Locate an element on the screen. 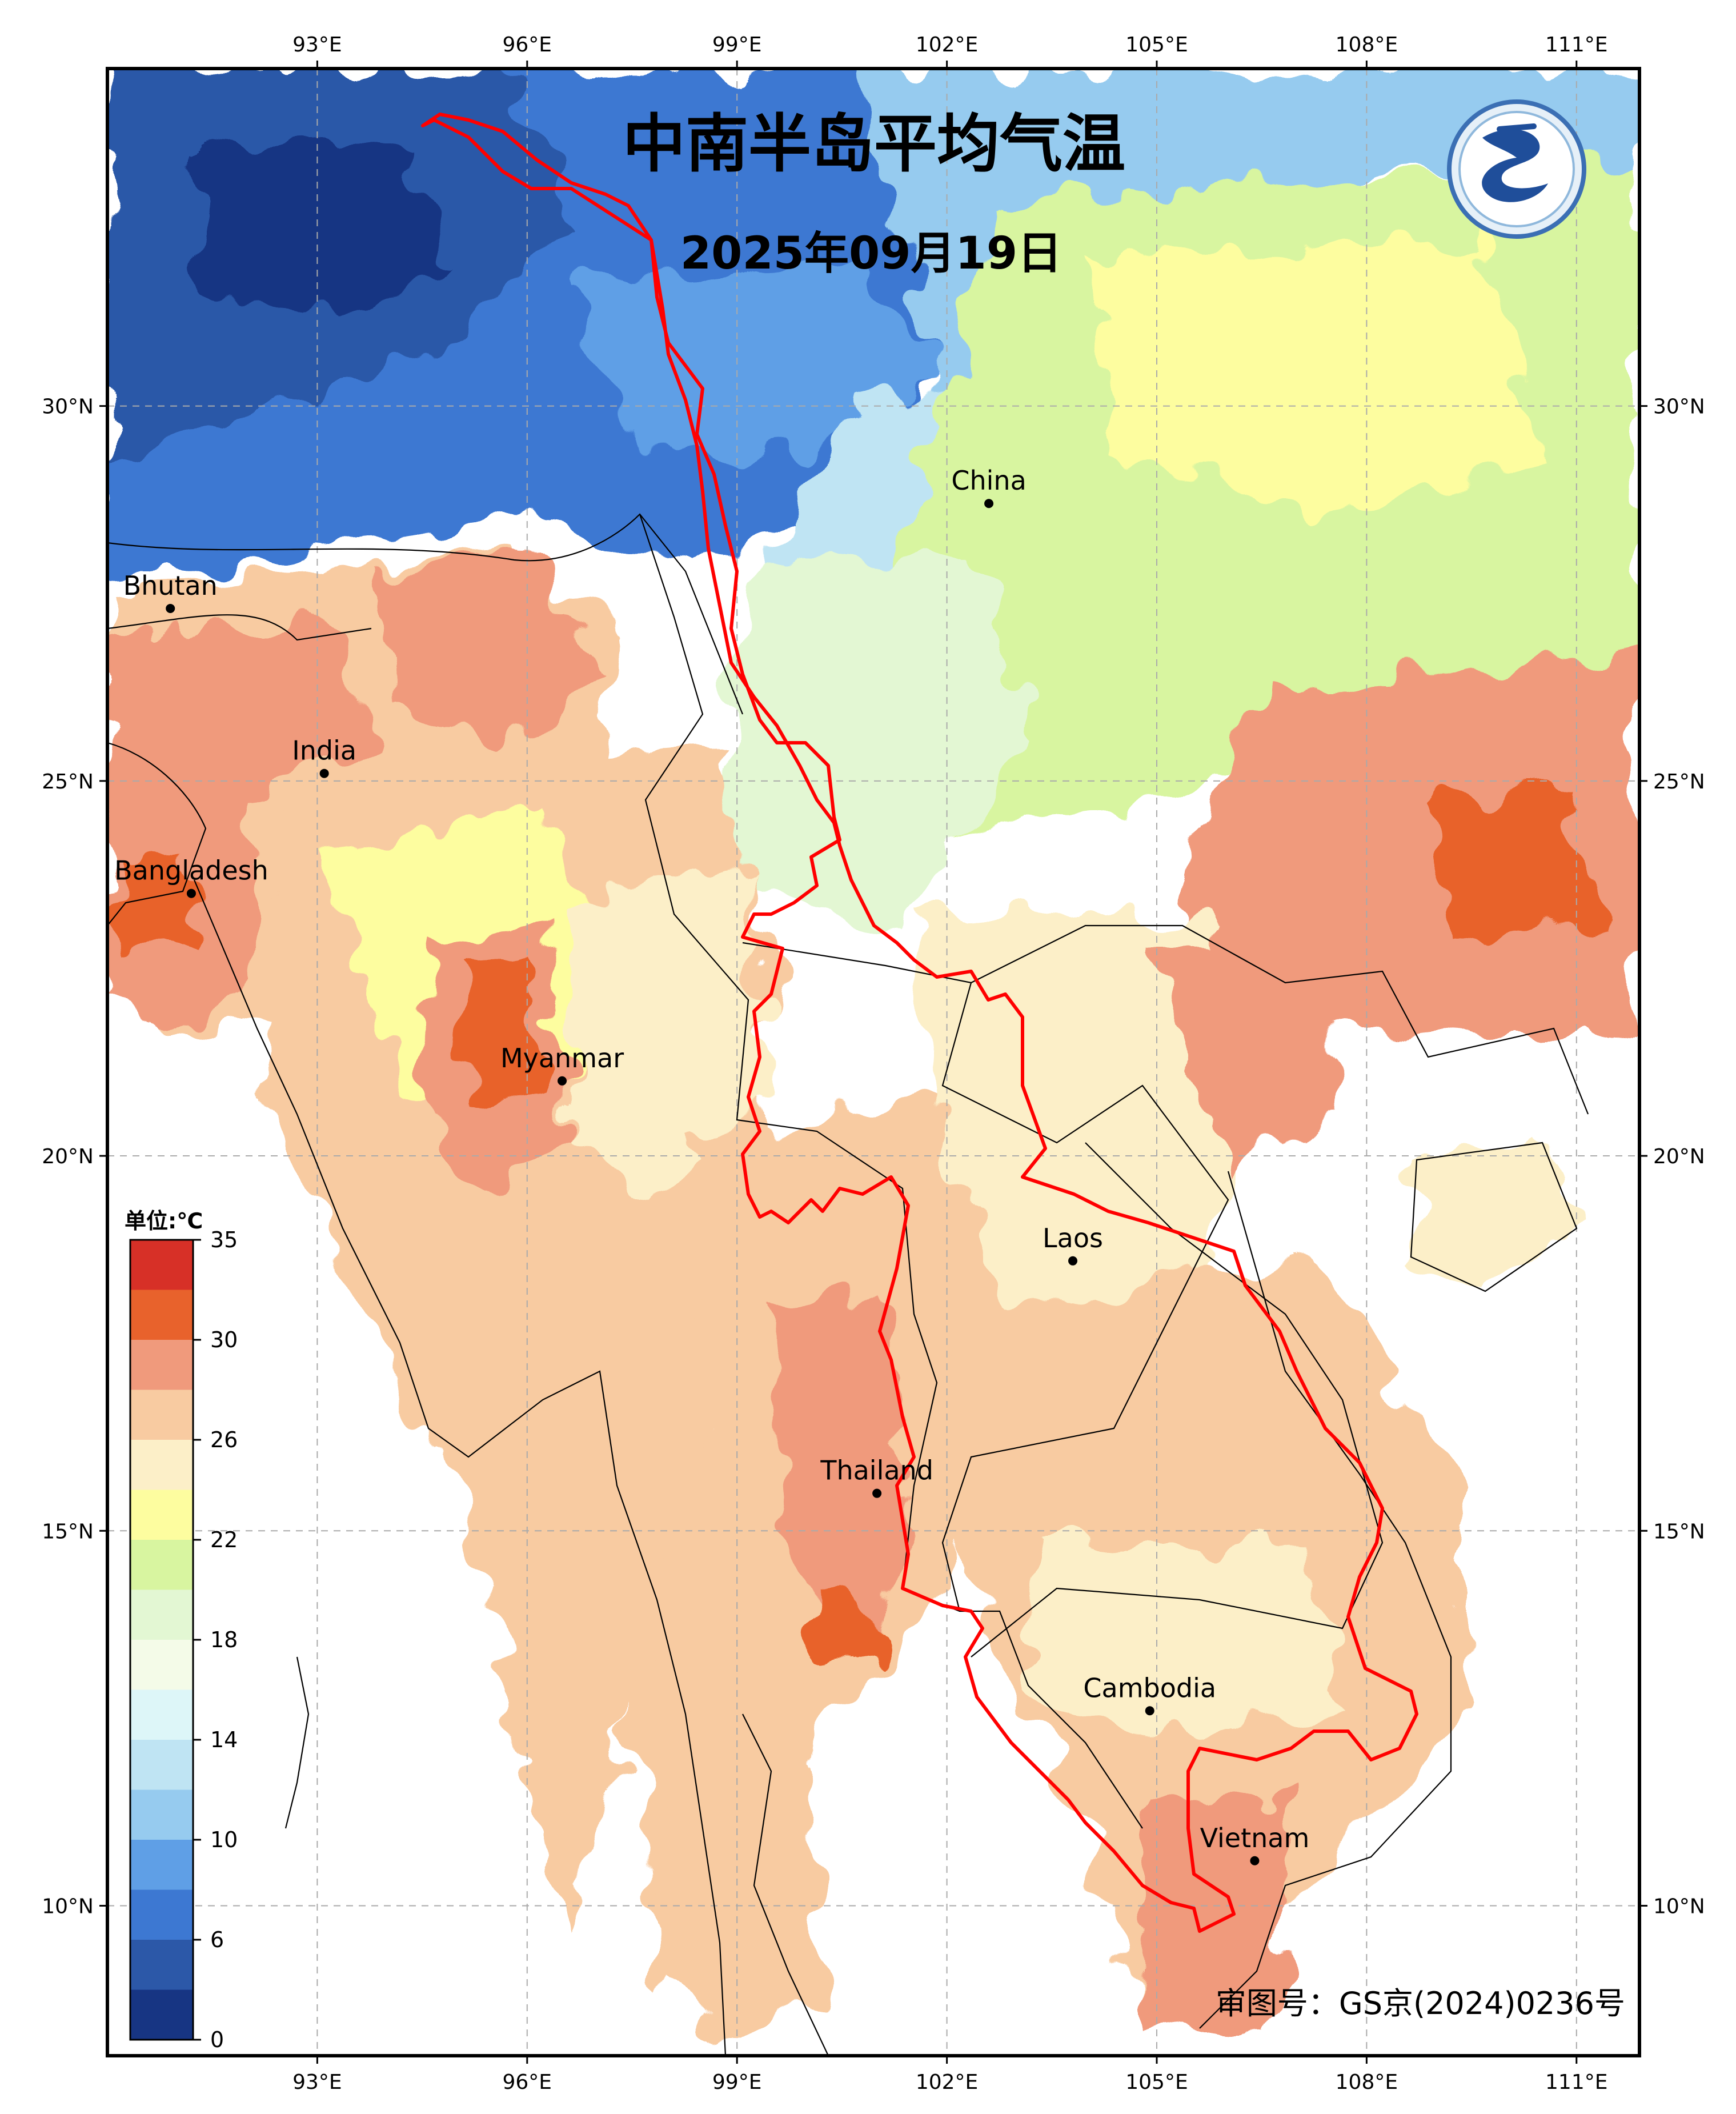  colorbar-tick-label: 26 is located at coordinates (224, 1439).